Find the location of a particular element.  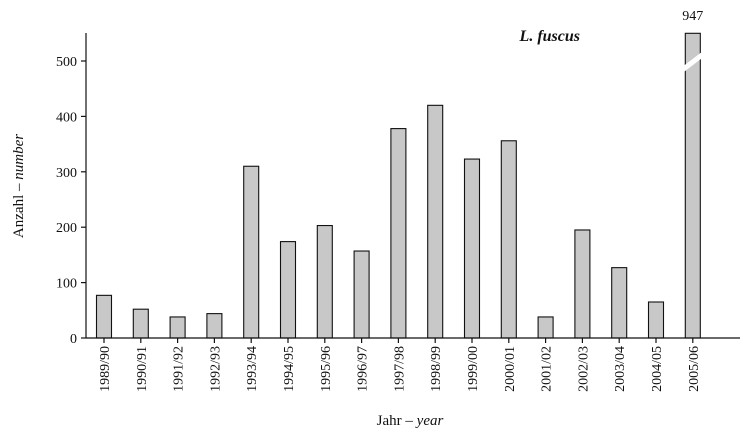

x-tick-label: 2000/01 is located at coordinates (510, 369).